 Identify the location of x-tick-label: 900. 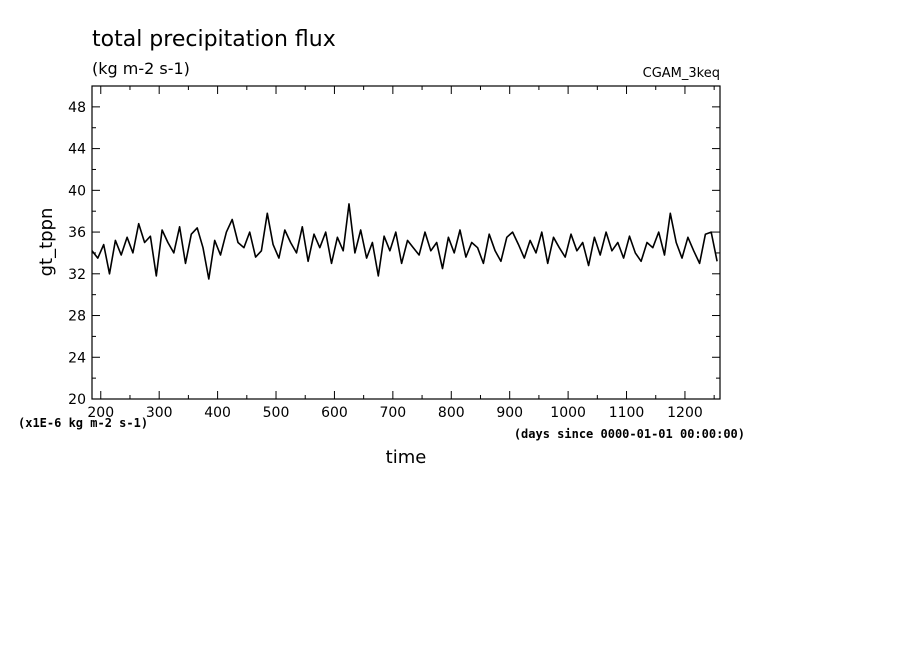
(509, 413).